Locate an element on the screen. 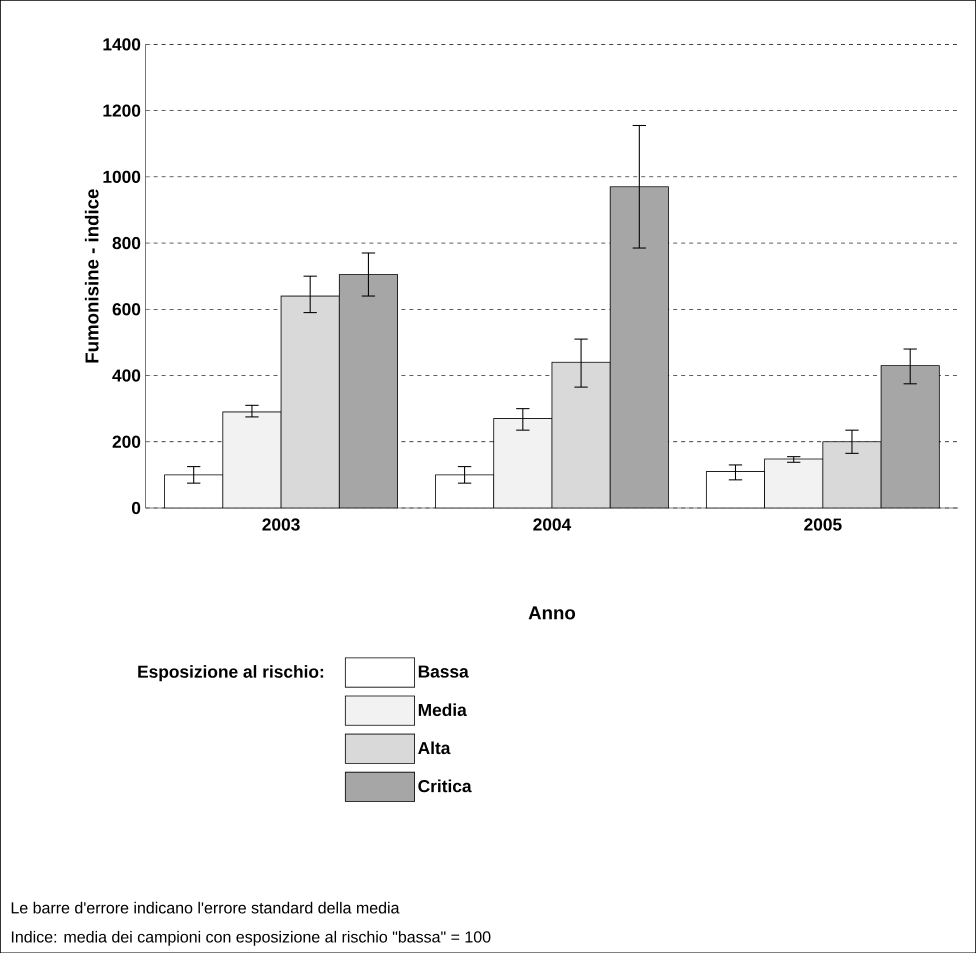 The width and height of the screenshot is (976, 953). legend-label: Critica is located at coordinates (445, 785).